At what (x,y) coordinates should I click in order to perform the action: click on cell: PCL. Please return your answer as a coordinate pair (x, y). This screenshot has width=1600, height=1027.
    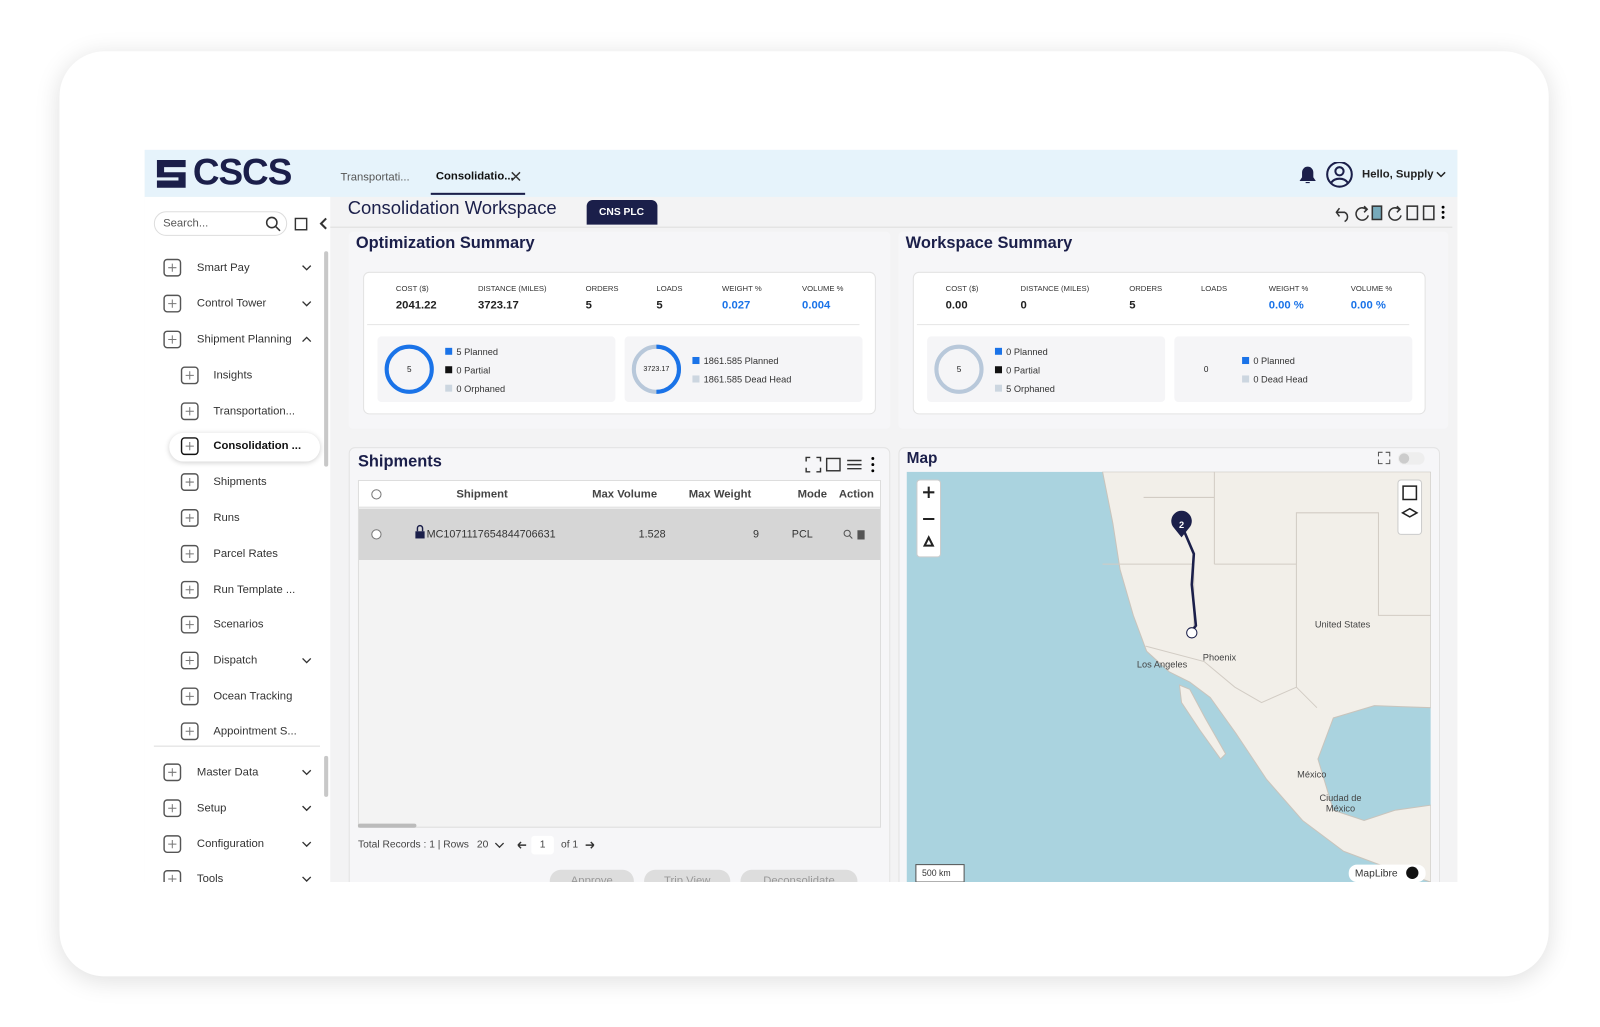
    Looking at the image, I should click on (802, 534).